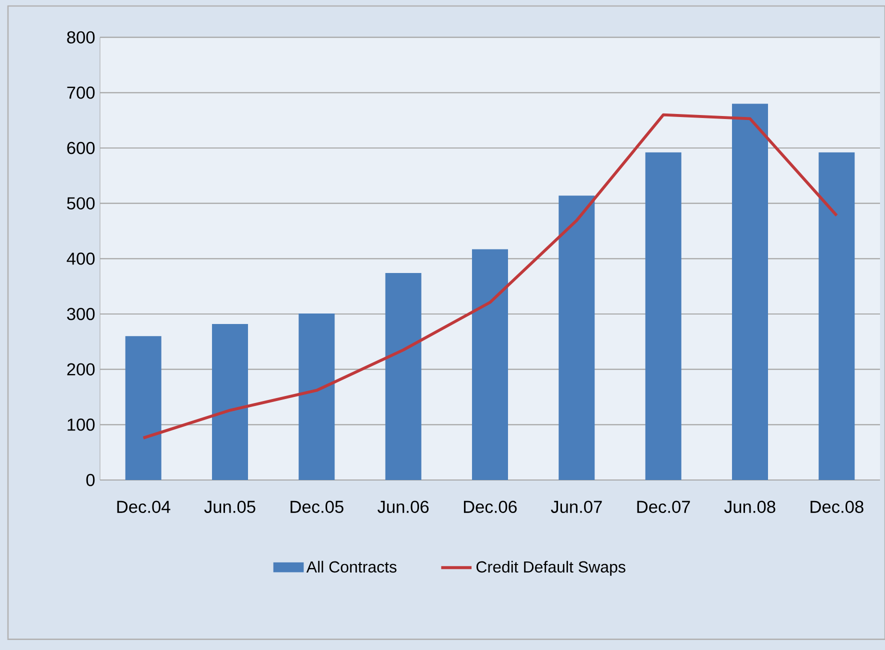 This screenshot has width=885, height=650. I want to click on y-tick-label: 500, so click(81, 203).